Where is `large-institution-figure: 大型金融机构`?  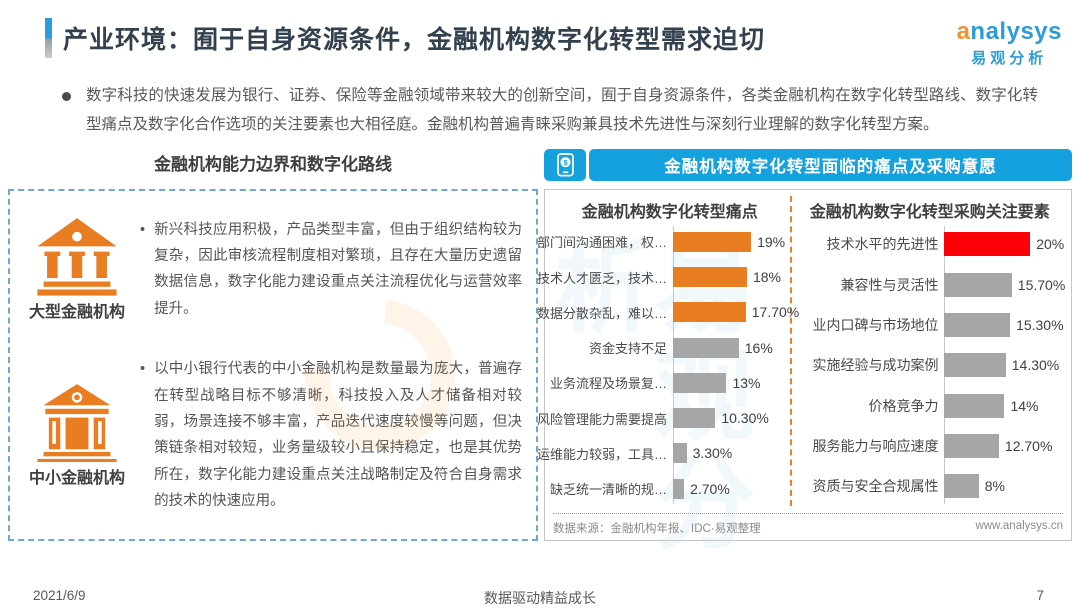 large-institution-figure: 大型金融机构 is located at coordinates (77, 269).